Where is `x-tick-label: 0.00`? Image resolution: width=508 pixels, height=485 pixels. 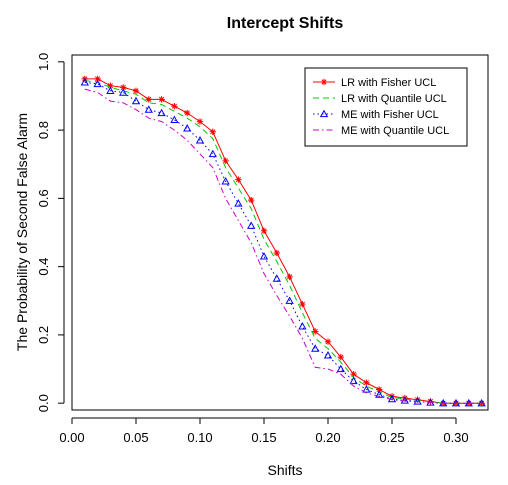
x-tick-label: 0.00 is located at coordinates (71, 437).